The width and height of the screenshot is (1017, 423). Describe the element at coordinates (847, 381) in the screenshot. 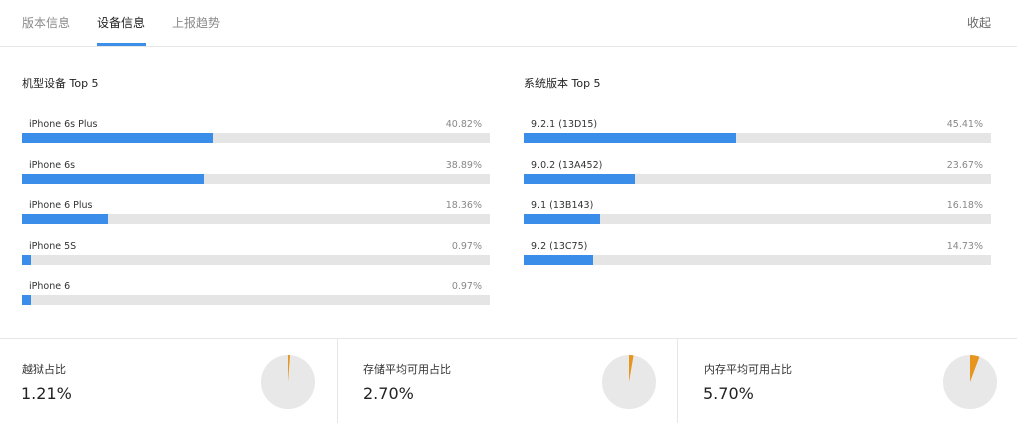

I see `memory-stat: 内存平均可用占比 5.70%` at that location.